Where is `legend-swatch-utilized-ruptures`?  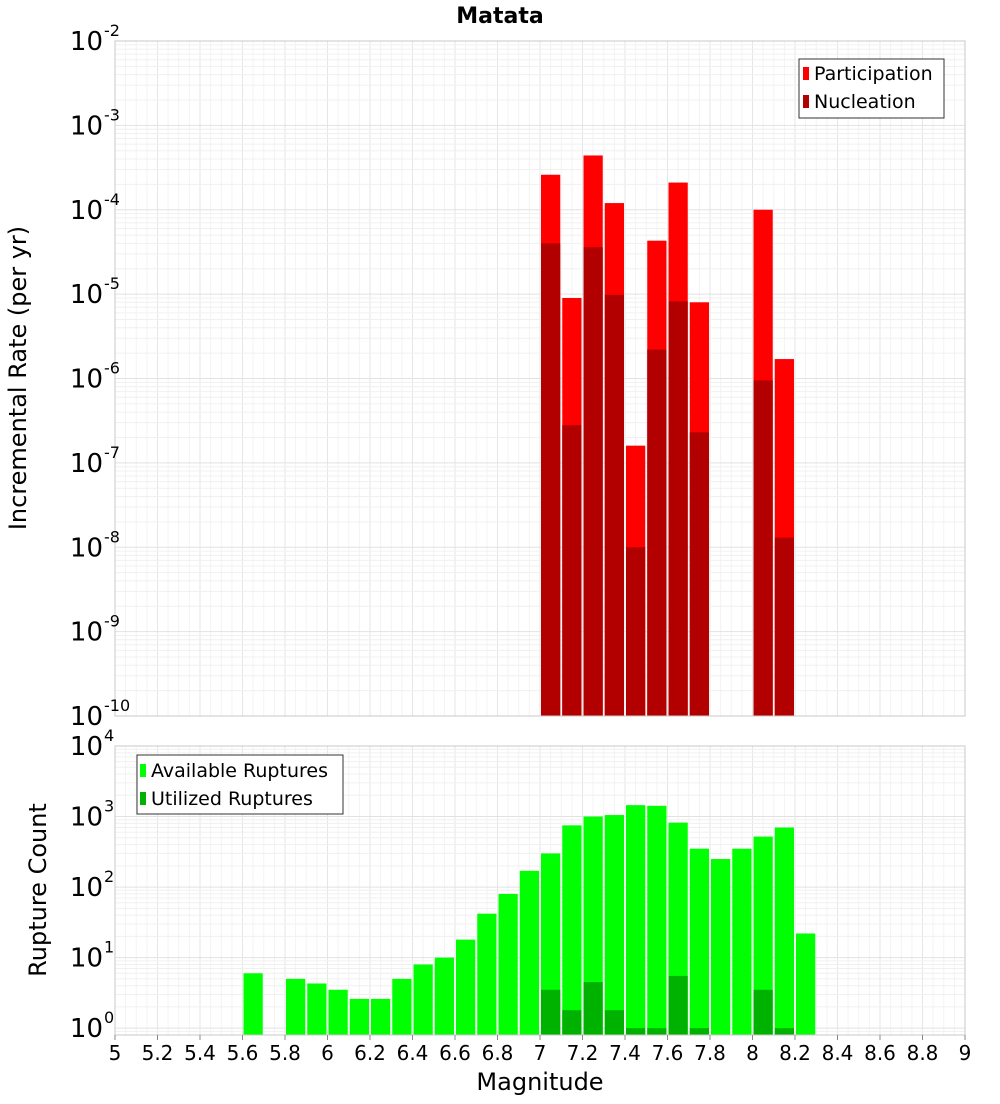 legend-swatch-utilized-ruptures is located at coordinates (143, 798).